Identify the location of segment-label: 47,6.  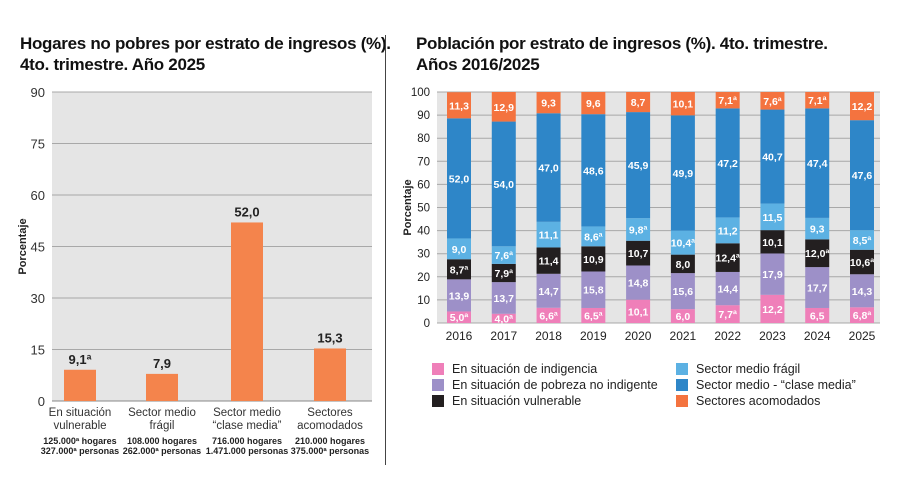
(862, 176).